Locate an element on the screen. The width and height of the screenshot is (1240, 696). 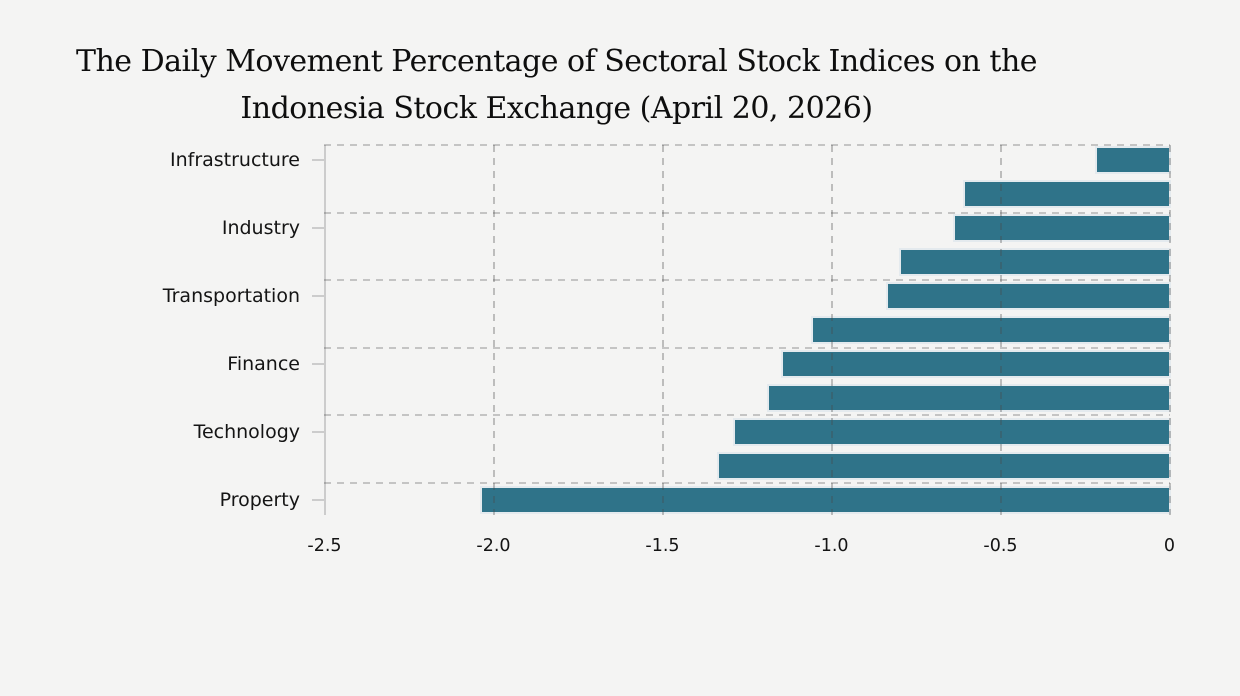
y-axis-label: Property is located at coordinates (259, 500).